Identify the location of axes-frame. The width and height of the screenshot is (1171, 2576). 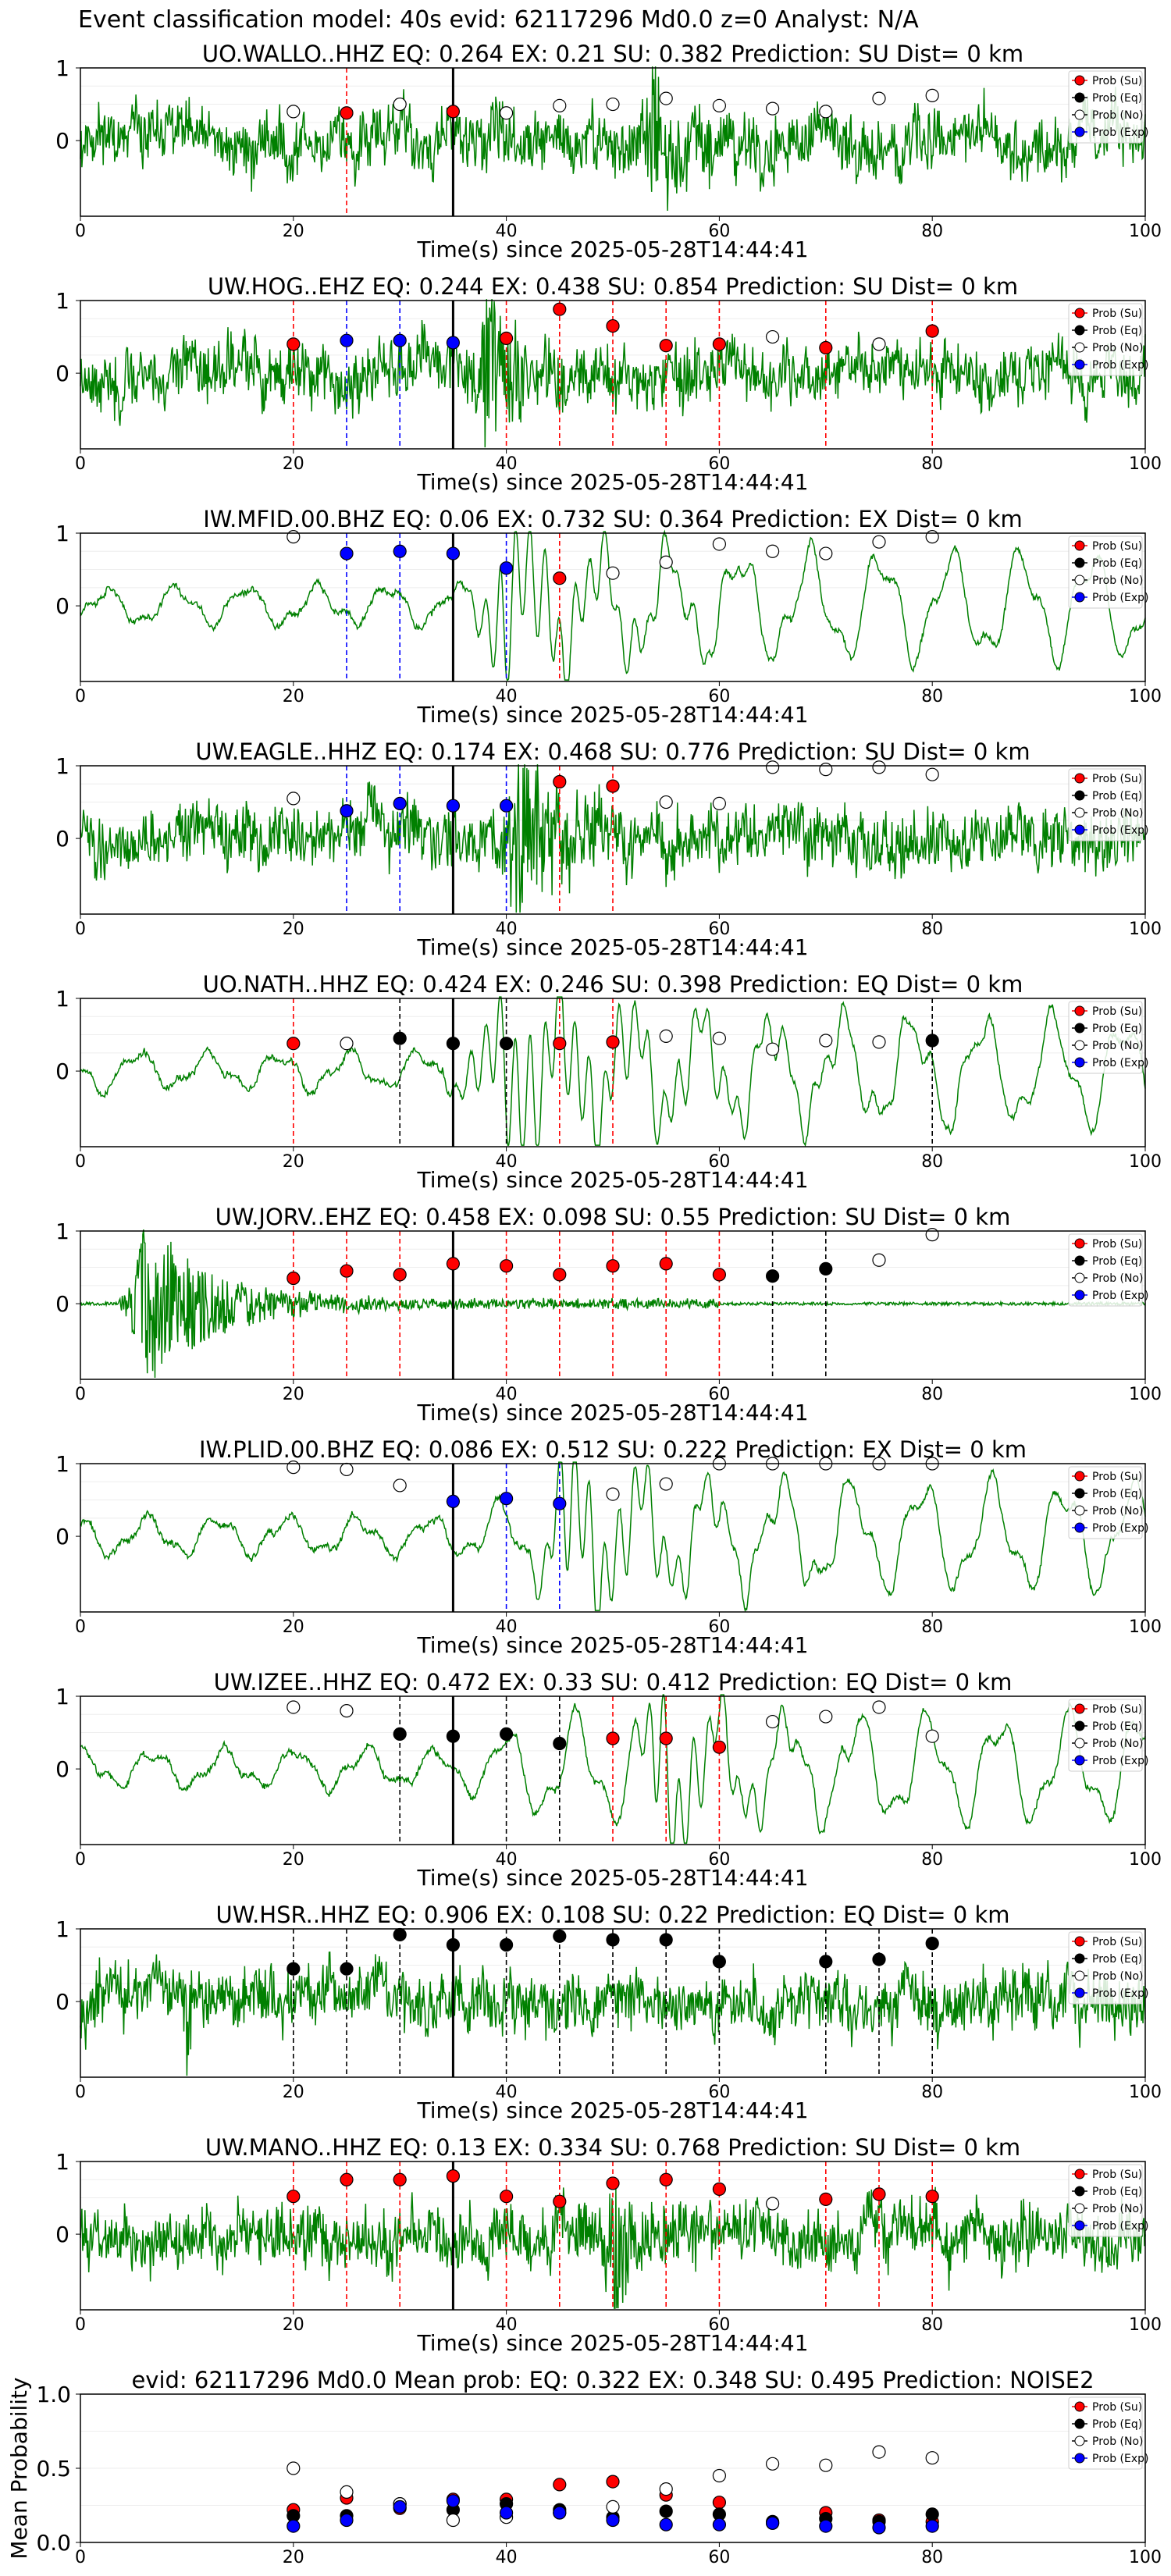
(613, 1770).